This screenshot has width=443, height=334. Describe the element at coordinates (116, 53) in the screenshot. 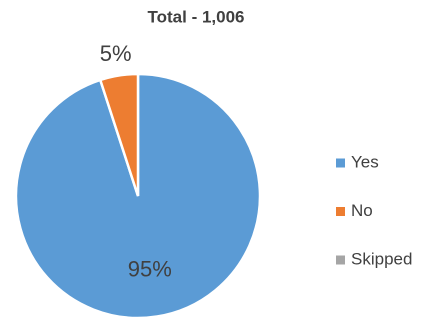

I see `data-label: 5%` at that location.